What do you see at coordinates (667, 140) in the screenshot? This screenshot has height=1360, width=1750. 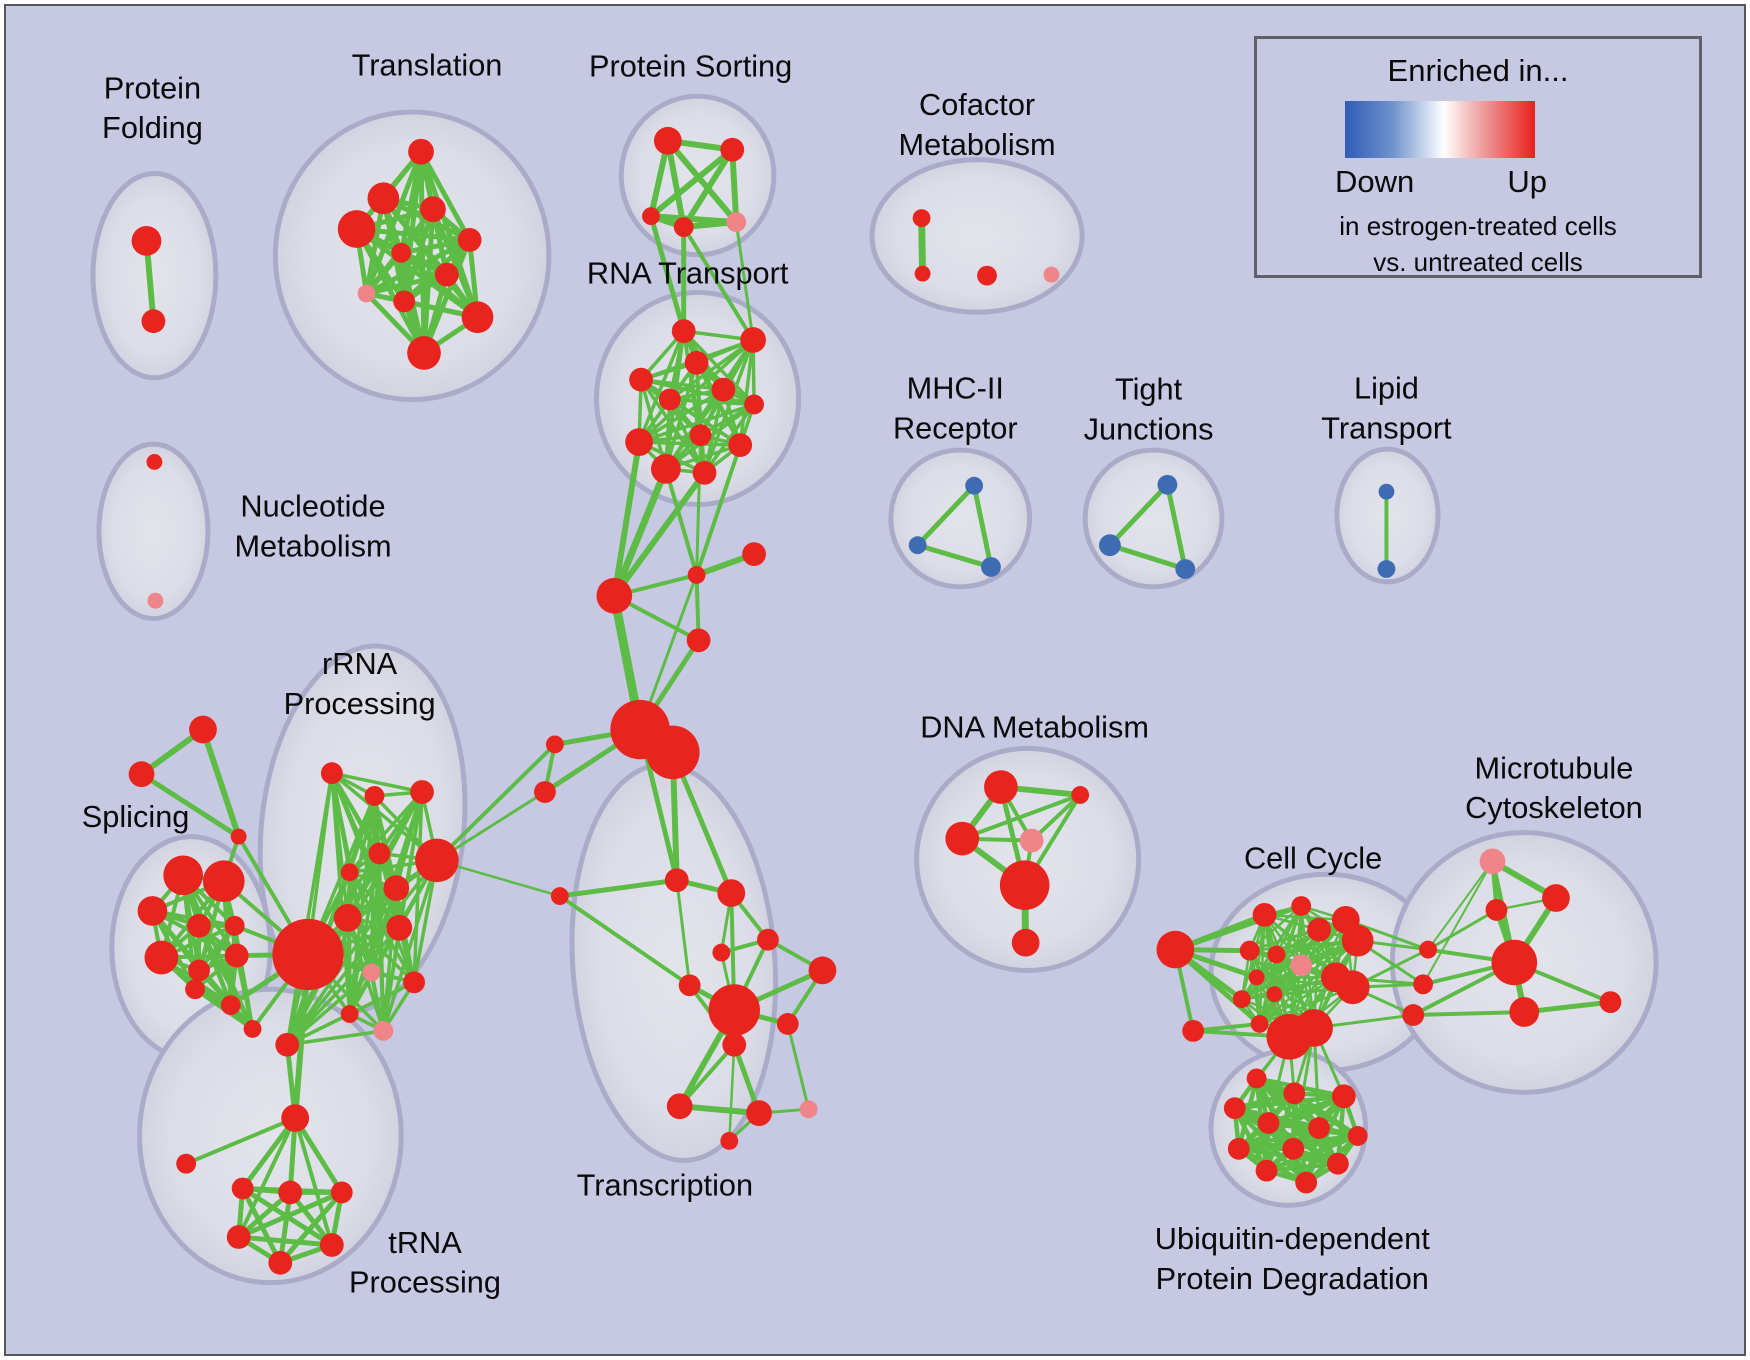 I see `node-protein-sorting` at bounding box center [667, 140].